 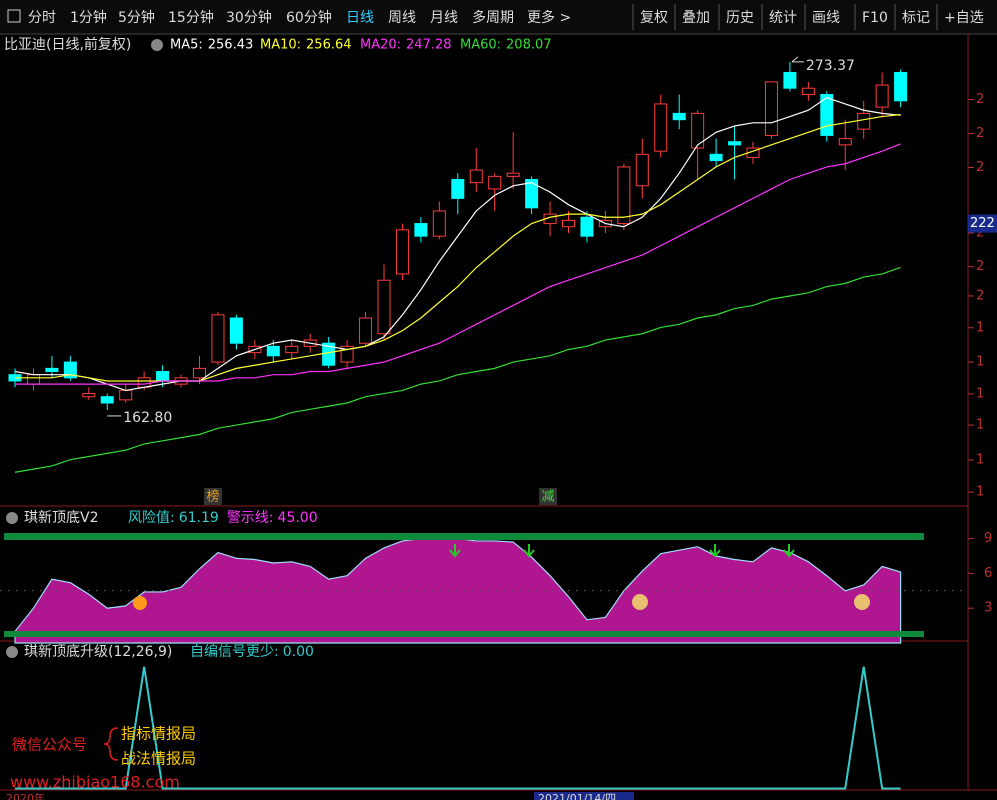 I want to click on signal-arrows, so click(x=622, y=551).